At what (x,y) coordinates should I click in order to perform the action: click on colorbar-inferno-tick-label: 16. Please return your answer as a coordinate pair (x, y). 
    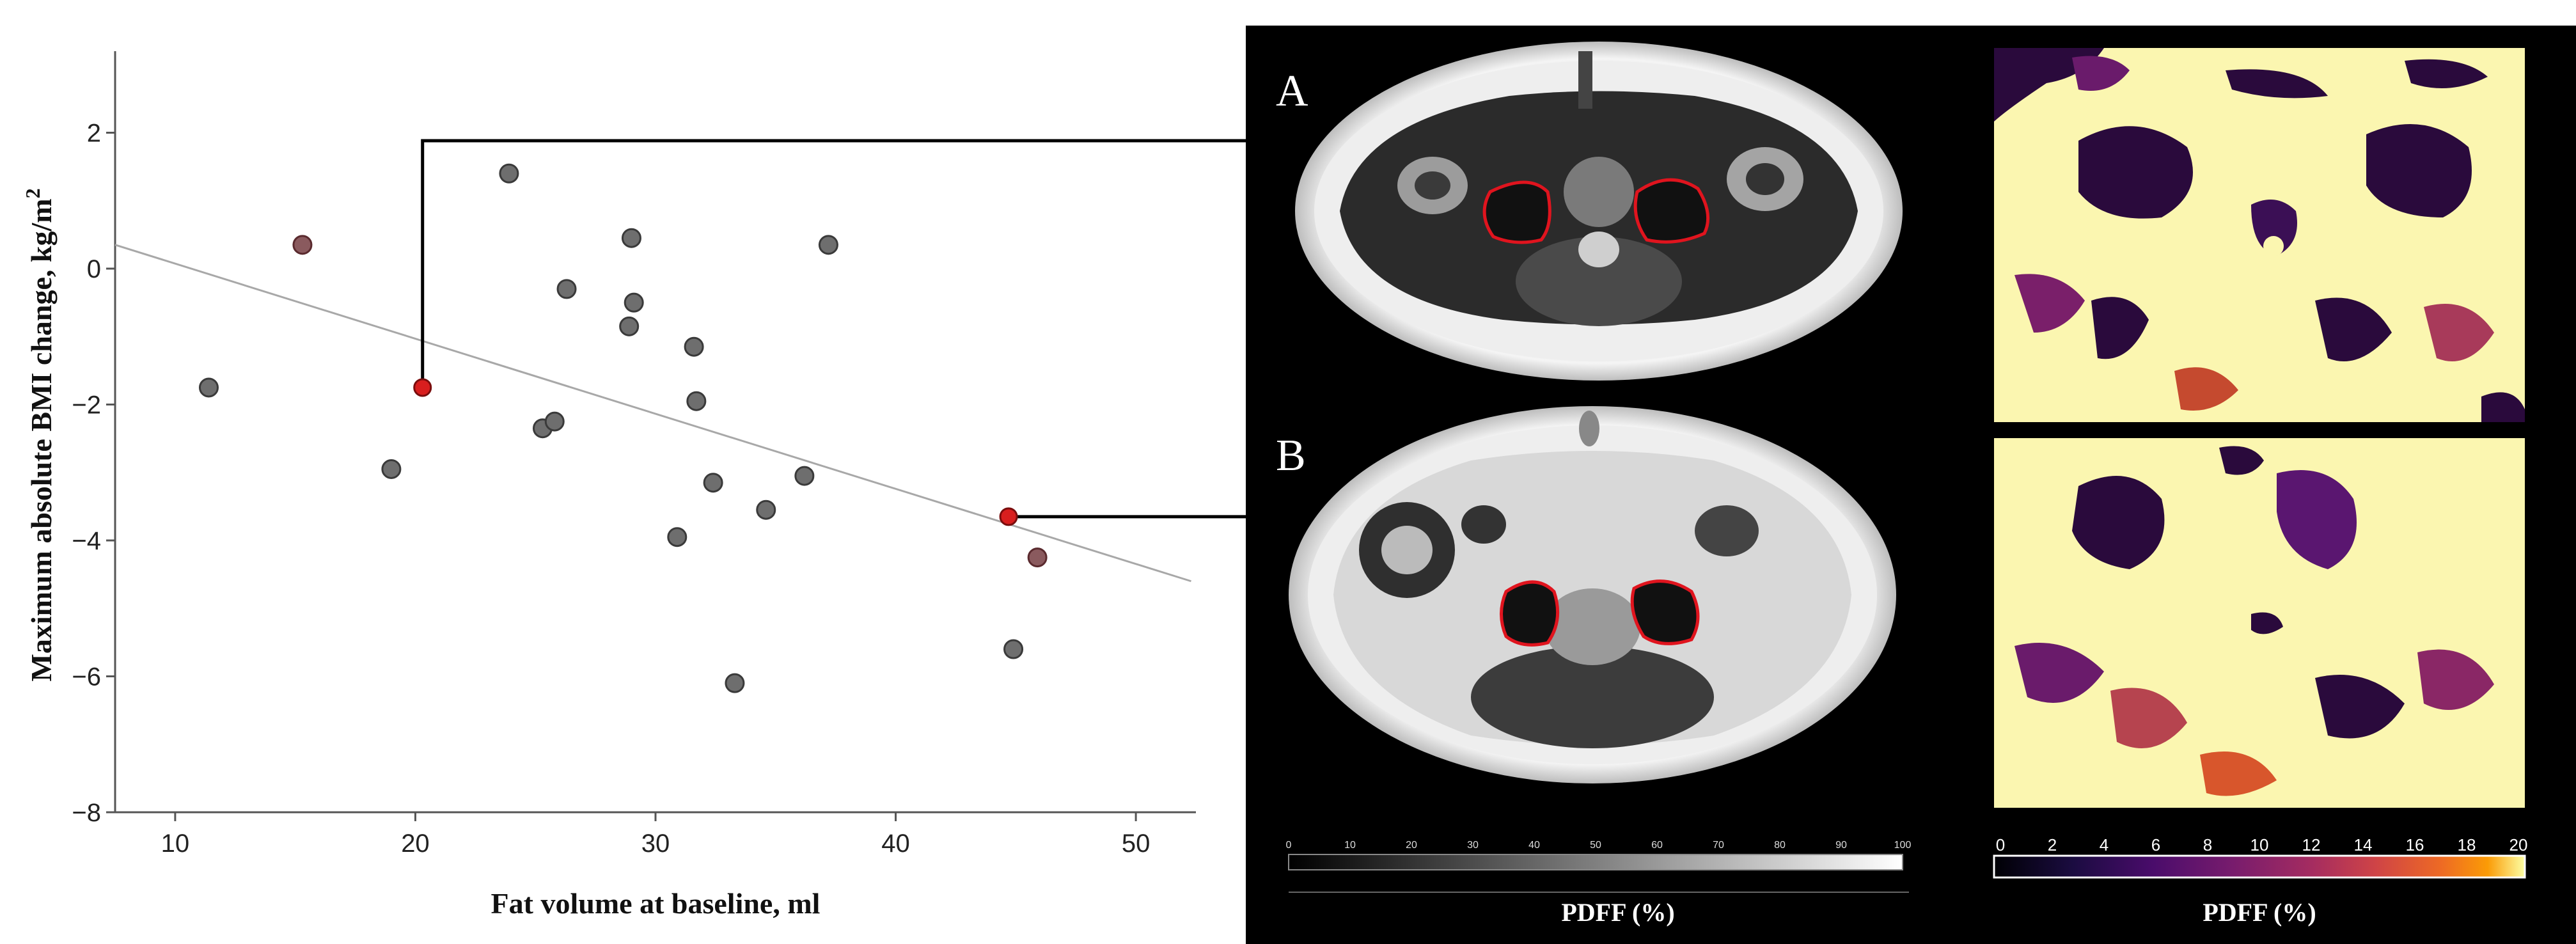
    Looking at the image, I should click on (2415, 845).